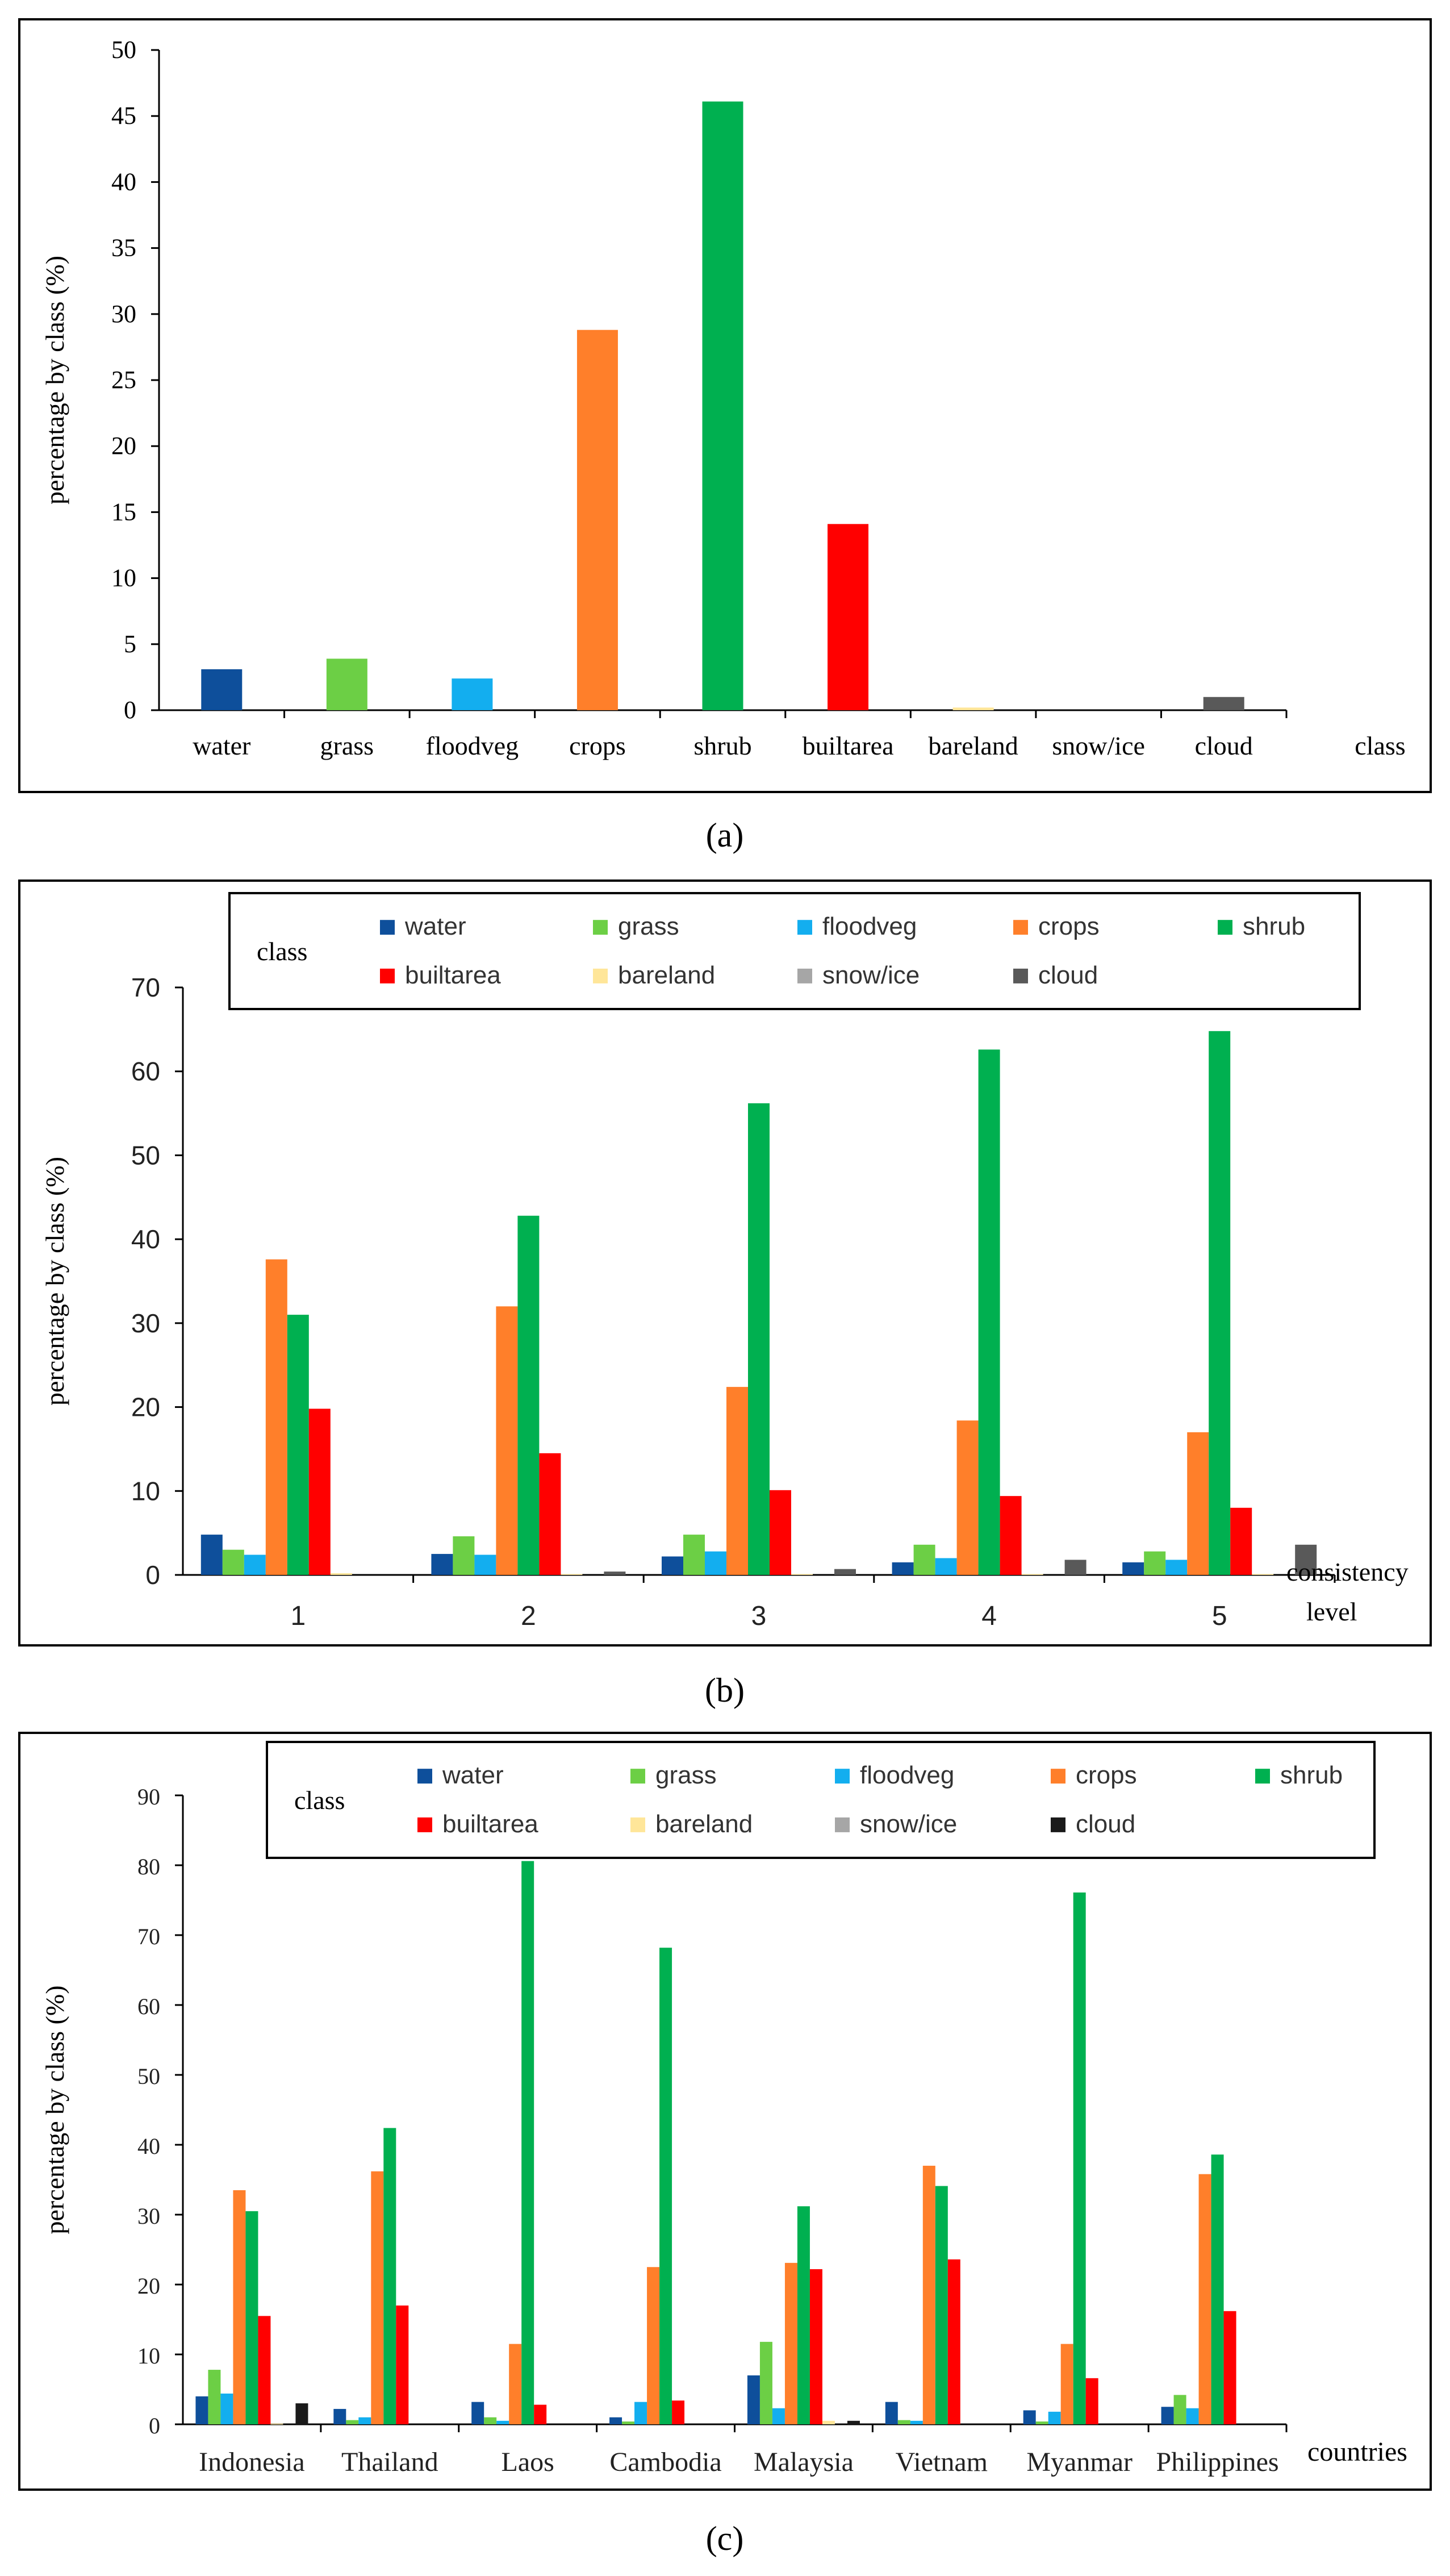 The height and width of the screenshot is (2576, 1450). What do you see at coordinates (527, 2142) in the screenshot?
I see `c-bar-shrub-laos` at bounding box center [527, 2142].